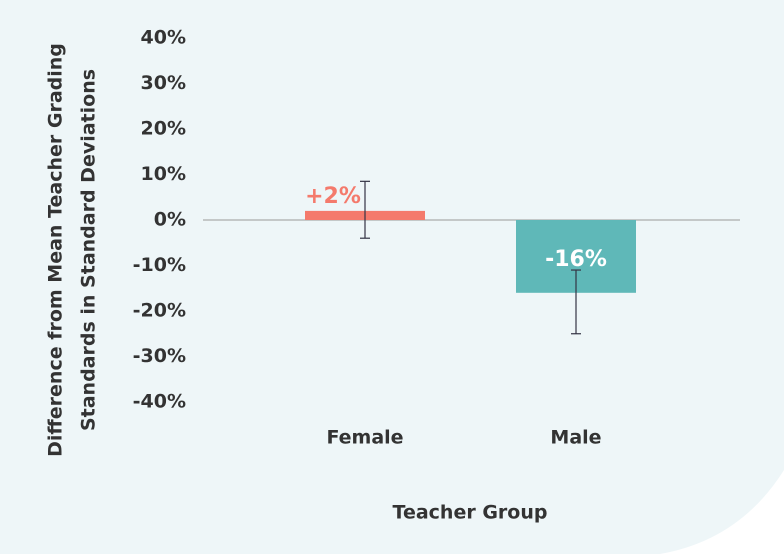 The height and width of the screenshot is (558, 784). Describe the element at coordinates (163, 129) in the screenshot. I see `y-tick-label: 20%` at that location.